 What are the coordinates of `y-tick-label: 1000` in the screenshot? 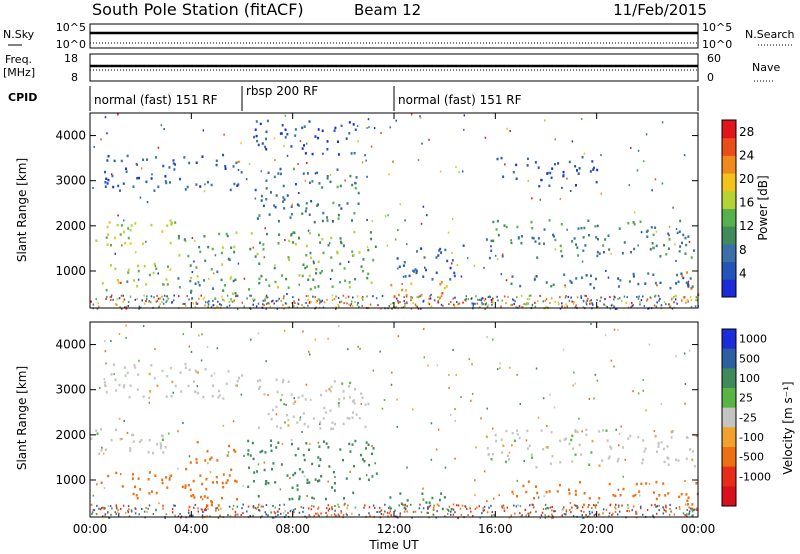 It's located at (70, 480).